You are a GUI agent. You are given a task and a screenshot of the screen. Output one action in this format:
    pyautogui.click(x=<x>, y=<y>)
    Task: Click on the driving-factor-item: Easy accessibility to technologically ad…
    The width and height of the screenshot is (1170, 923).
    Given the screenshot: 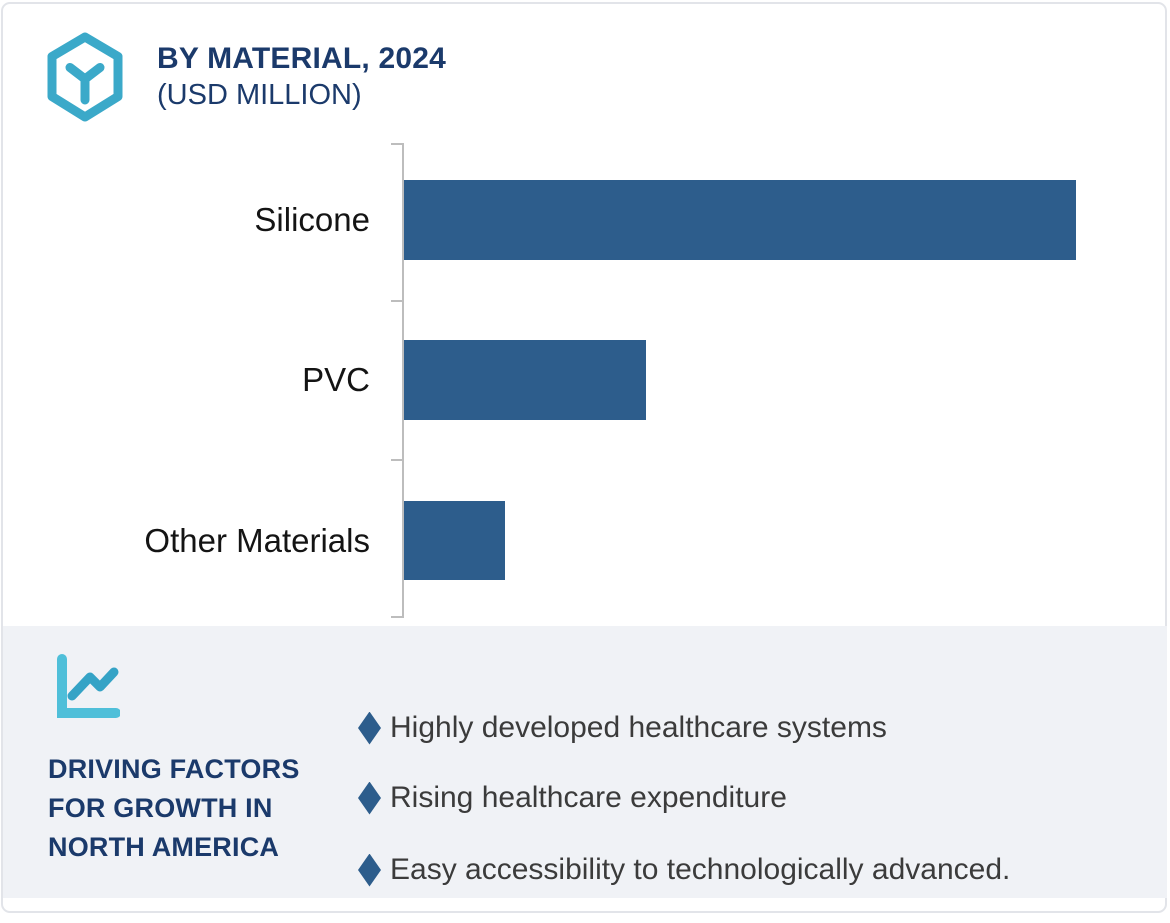 What is the action you would take?
    pyautogui.click(x=684, y=870)
    